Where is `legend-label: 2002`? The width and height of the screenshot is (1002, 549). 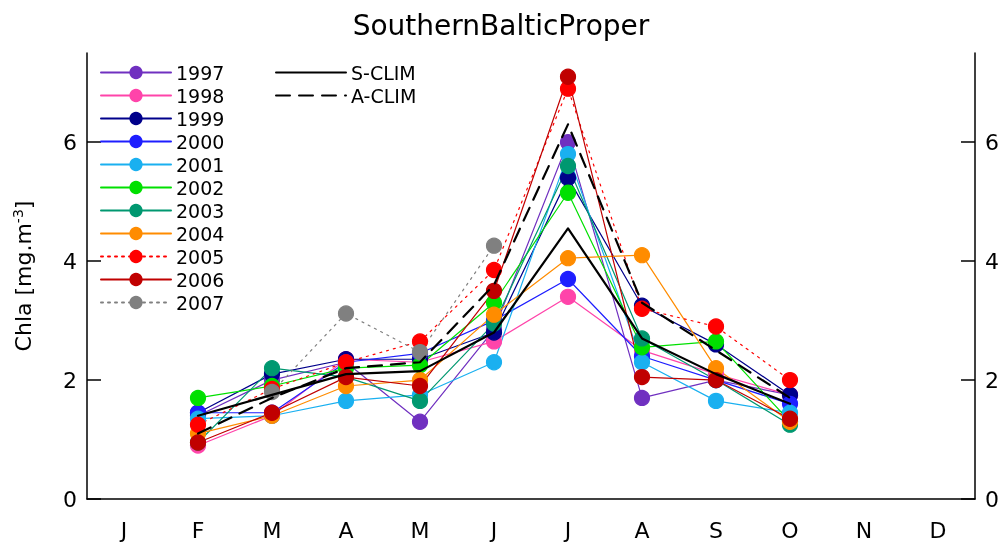 legend-label: 2002 is located at coordinates (200, 187).